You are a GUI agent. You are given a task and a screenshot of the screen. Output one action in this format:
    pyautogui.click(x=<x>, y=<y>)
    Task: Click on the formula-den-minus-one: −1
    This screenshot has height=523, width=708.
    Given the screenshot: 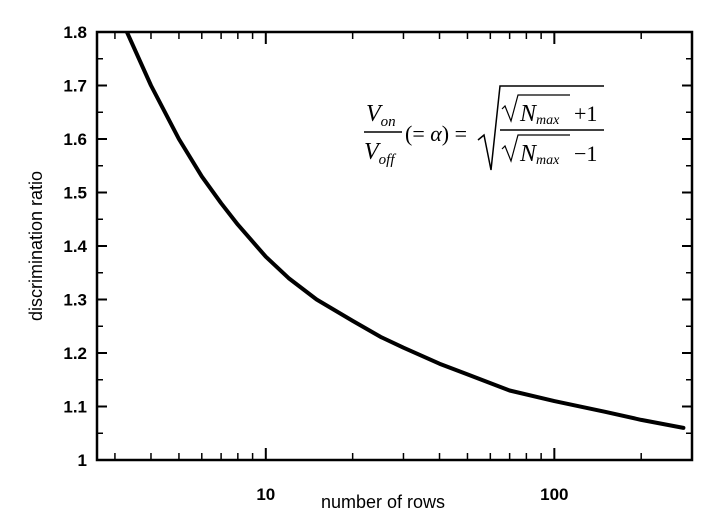 What is the action you would take?
    pyautogui.click(x=585, y=153)
    